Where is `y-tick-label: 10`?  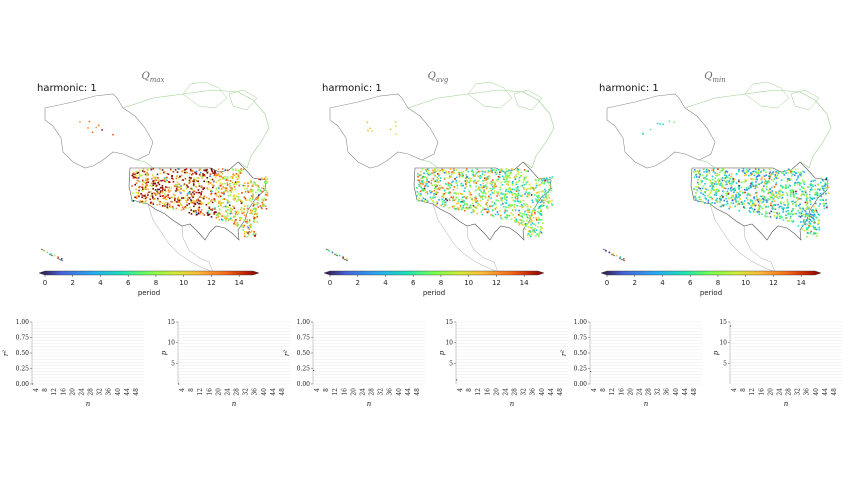
y-tick-label: 10 is located at coordinates (723, 343).